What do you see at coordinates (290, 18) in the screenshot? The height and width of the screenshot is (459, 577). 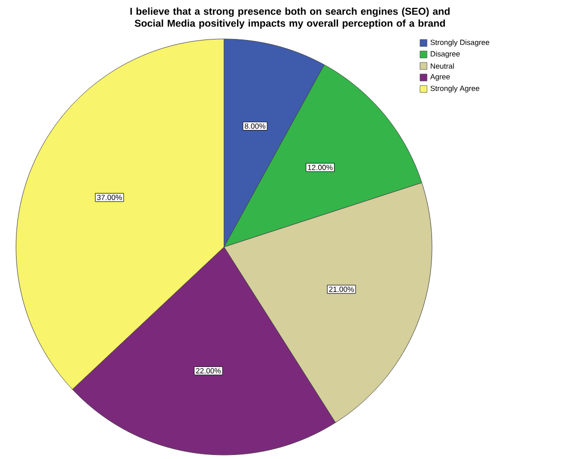 I see `chart-title: I believe that a strong presence both on search engines (SEO) and Social Media positively impacts my overall perception of a brand` at bounding box center [290, 18].